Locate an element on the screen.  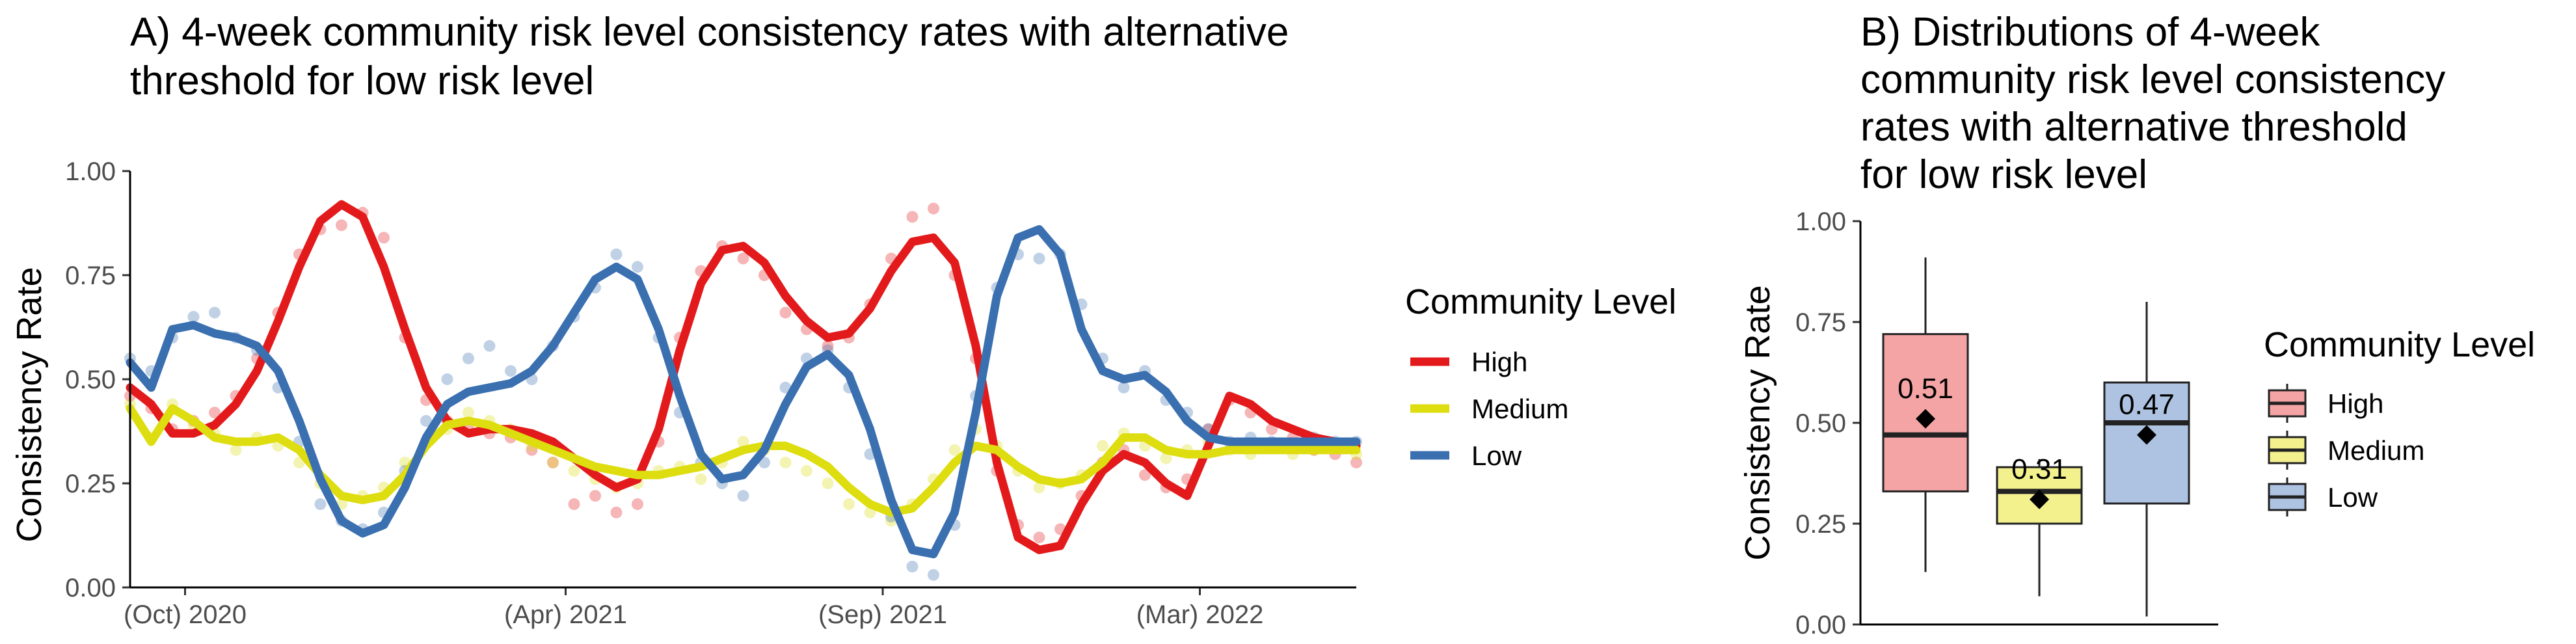
series-line-medium is located at coordinates (743, 460).